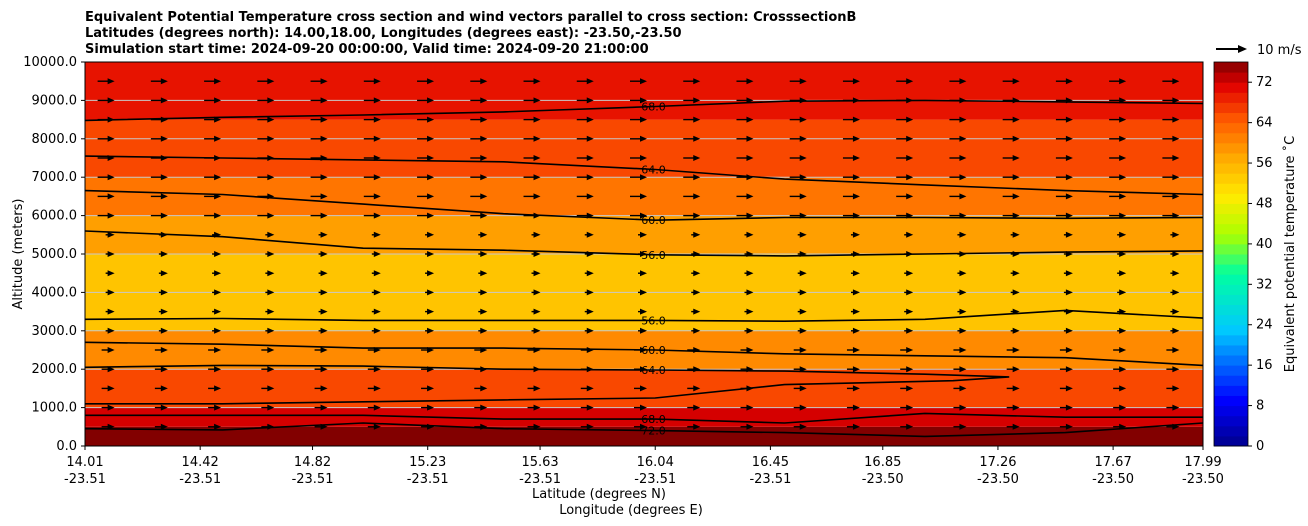 The image size is (1308, 526). Describe the element at coordinates (84, 462) in the screenshot. I see `x-tick-label-latitude: 14.01` at that location.